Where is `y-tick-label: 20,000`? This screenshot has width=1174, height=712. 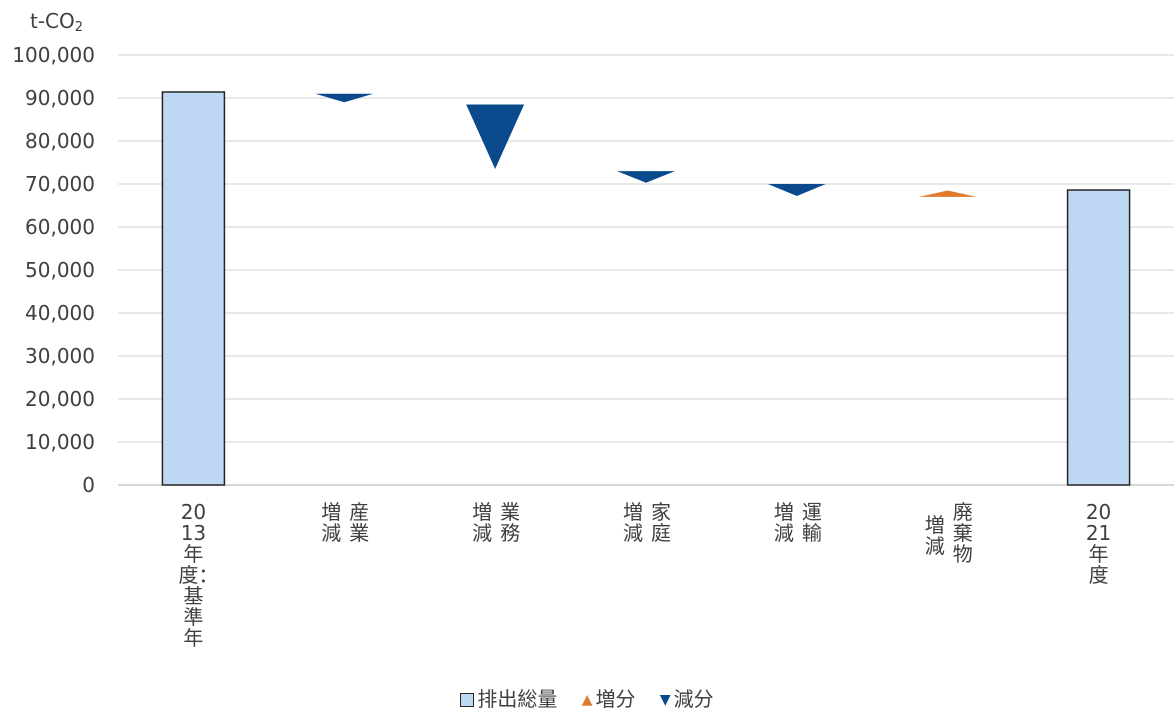 y-tick-label: 20,000 is located at coordinates (60, 399).